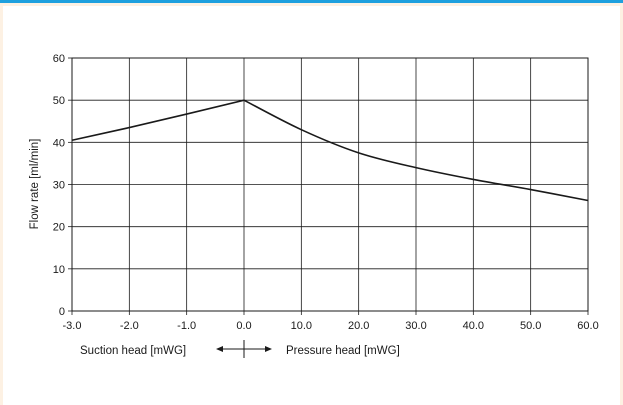 The image size is (623, 405). Describe the element at coordinates (59, 186) in the screenshot. I see `y-tick-label: 30` at that location.